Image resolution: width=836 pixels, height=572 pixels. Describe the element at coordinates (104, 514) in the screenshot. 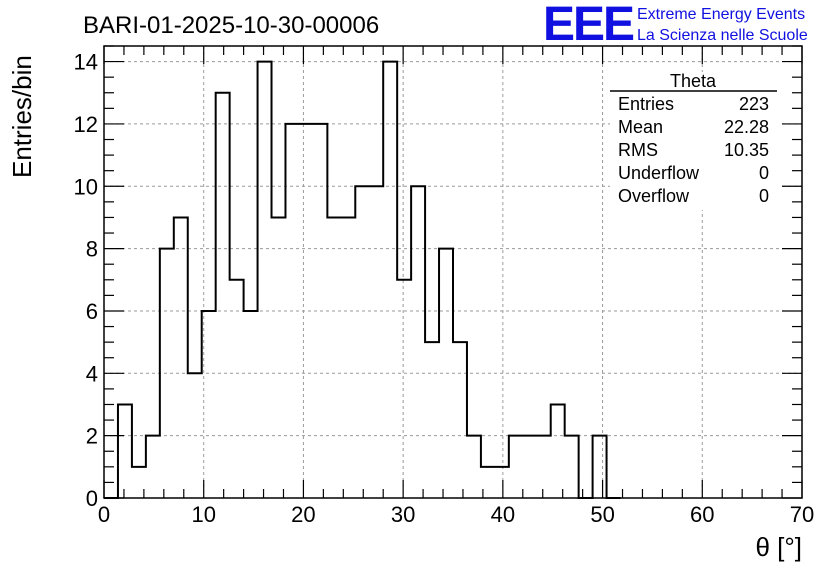

I see `x-tick-label: 0` at that location.